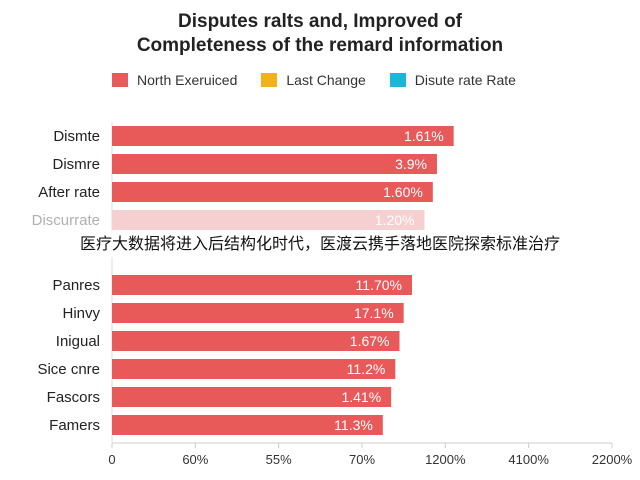 This screenshot has width=640, height=480. Describe the element at coordinates (76, 285) in the screenshot. I see `category-label: Panres` at that location.